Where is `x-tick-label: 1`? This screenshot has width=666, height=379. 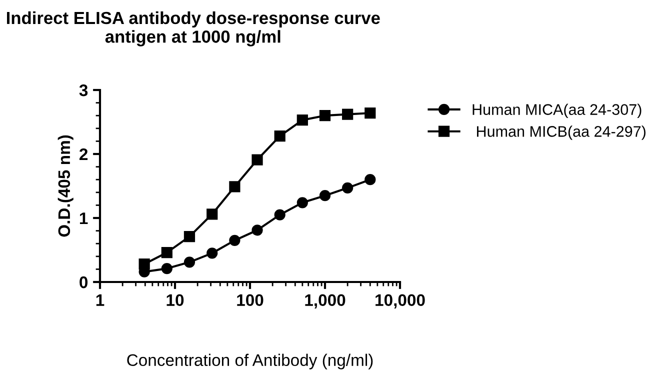
x-tick-label: 1 is located at coordinates (100, 300).